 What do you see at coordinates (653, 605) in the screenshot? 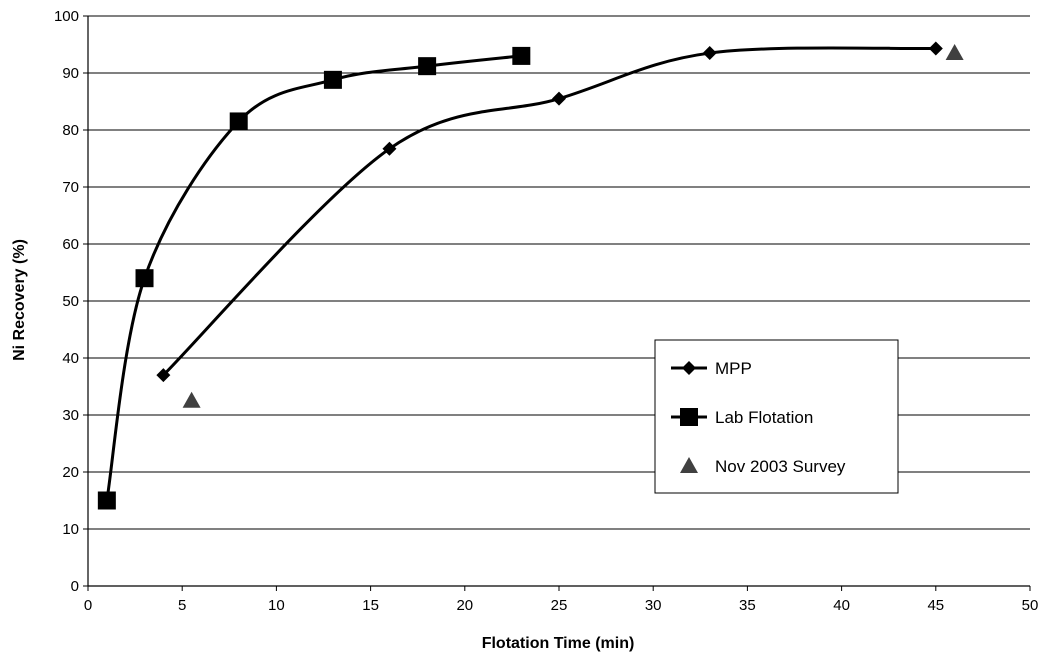
I see `x-tick-label: 30` at bounding box center [653, 605].